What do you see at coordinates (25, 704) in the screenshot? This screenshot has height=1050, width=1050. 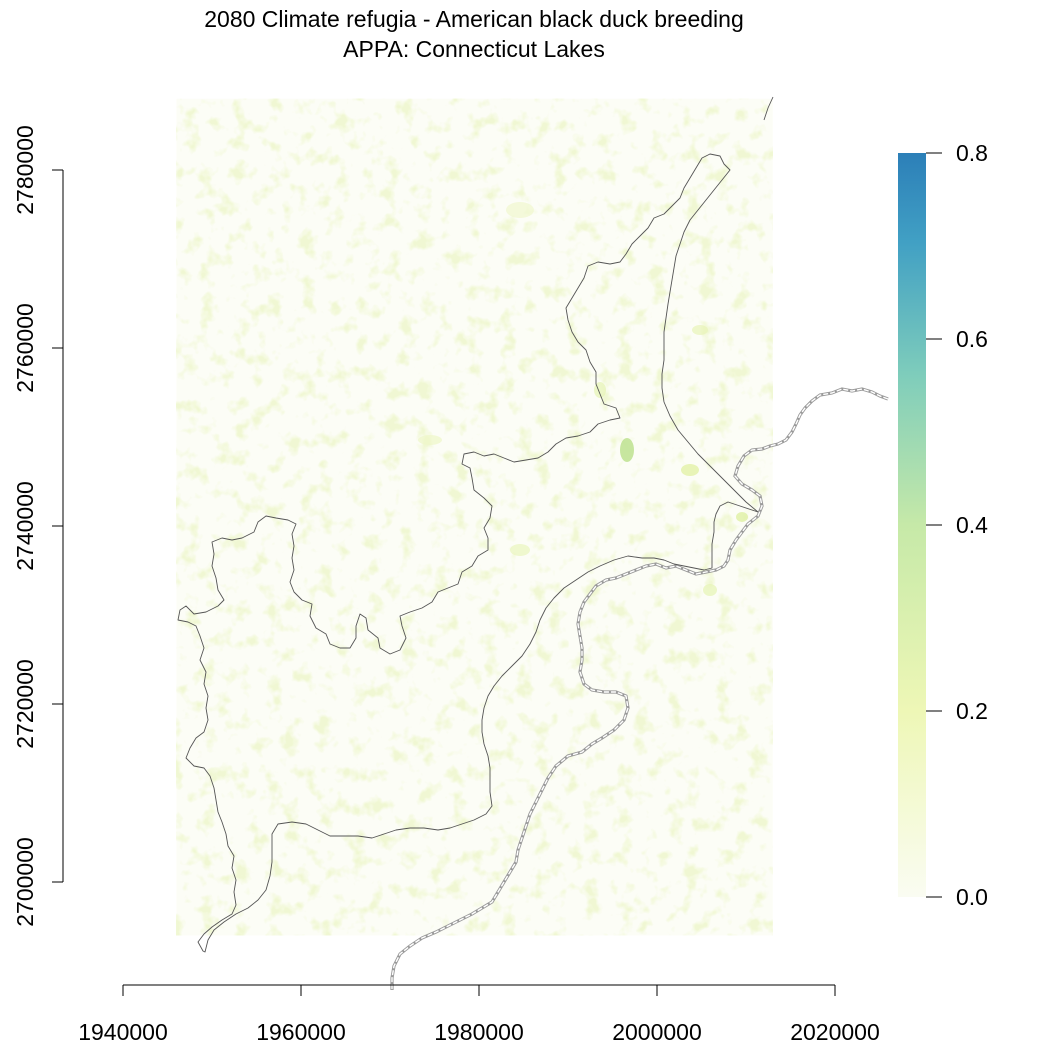 I see `y-axis-tick-label: 2720000` at bounding box center [25, 704].